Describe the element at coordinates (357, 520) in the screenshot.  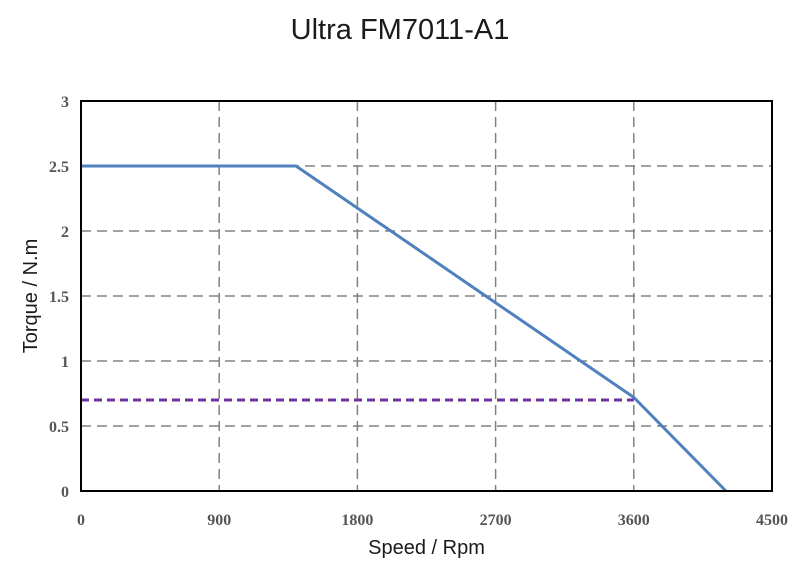
I see `x-tick-label: 1800` at that location.